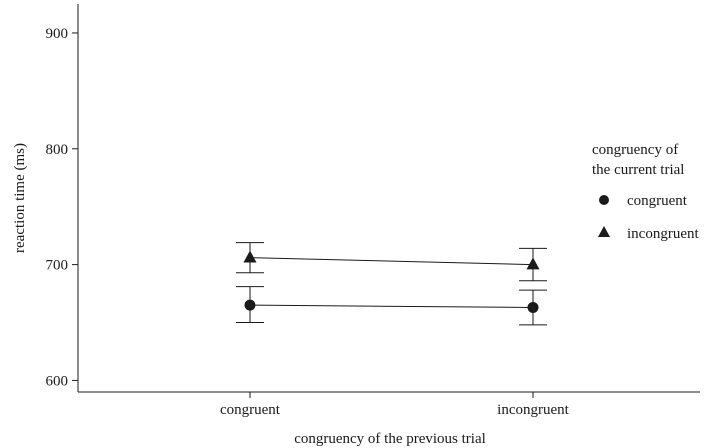 The image size is (717, 448). What do you see at coordinates (57, 266) in the screenshot?
I see `y-tick-label: 700` at bounding box center [57, 266].